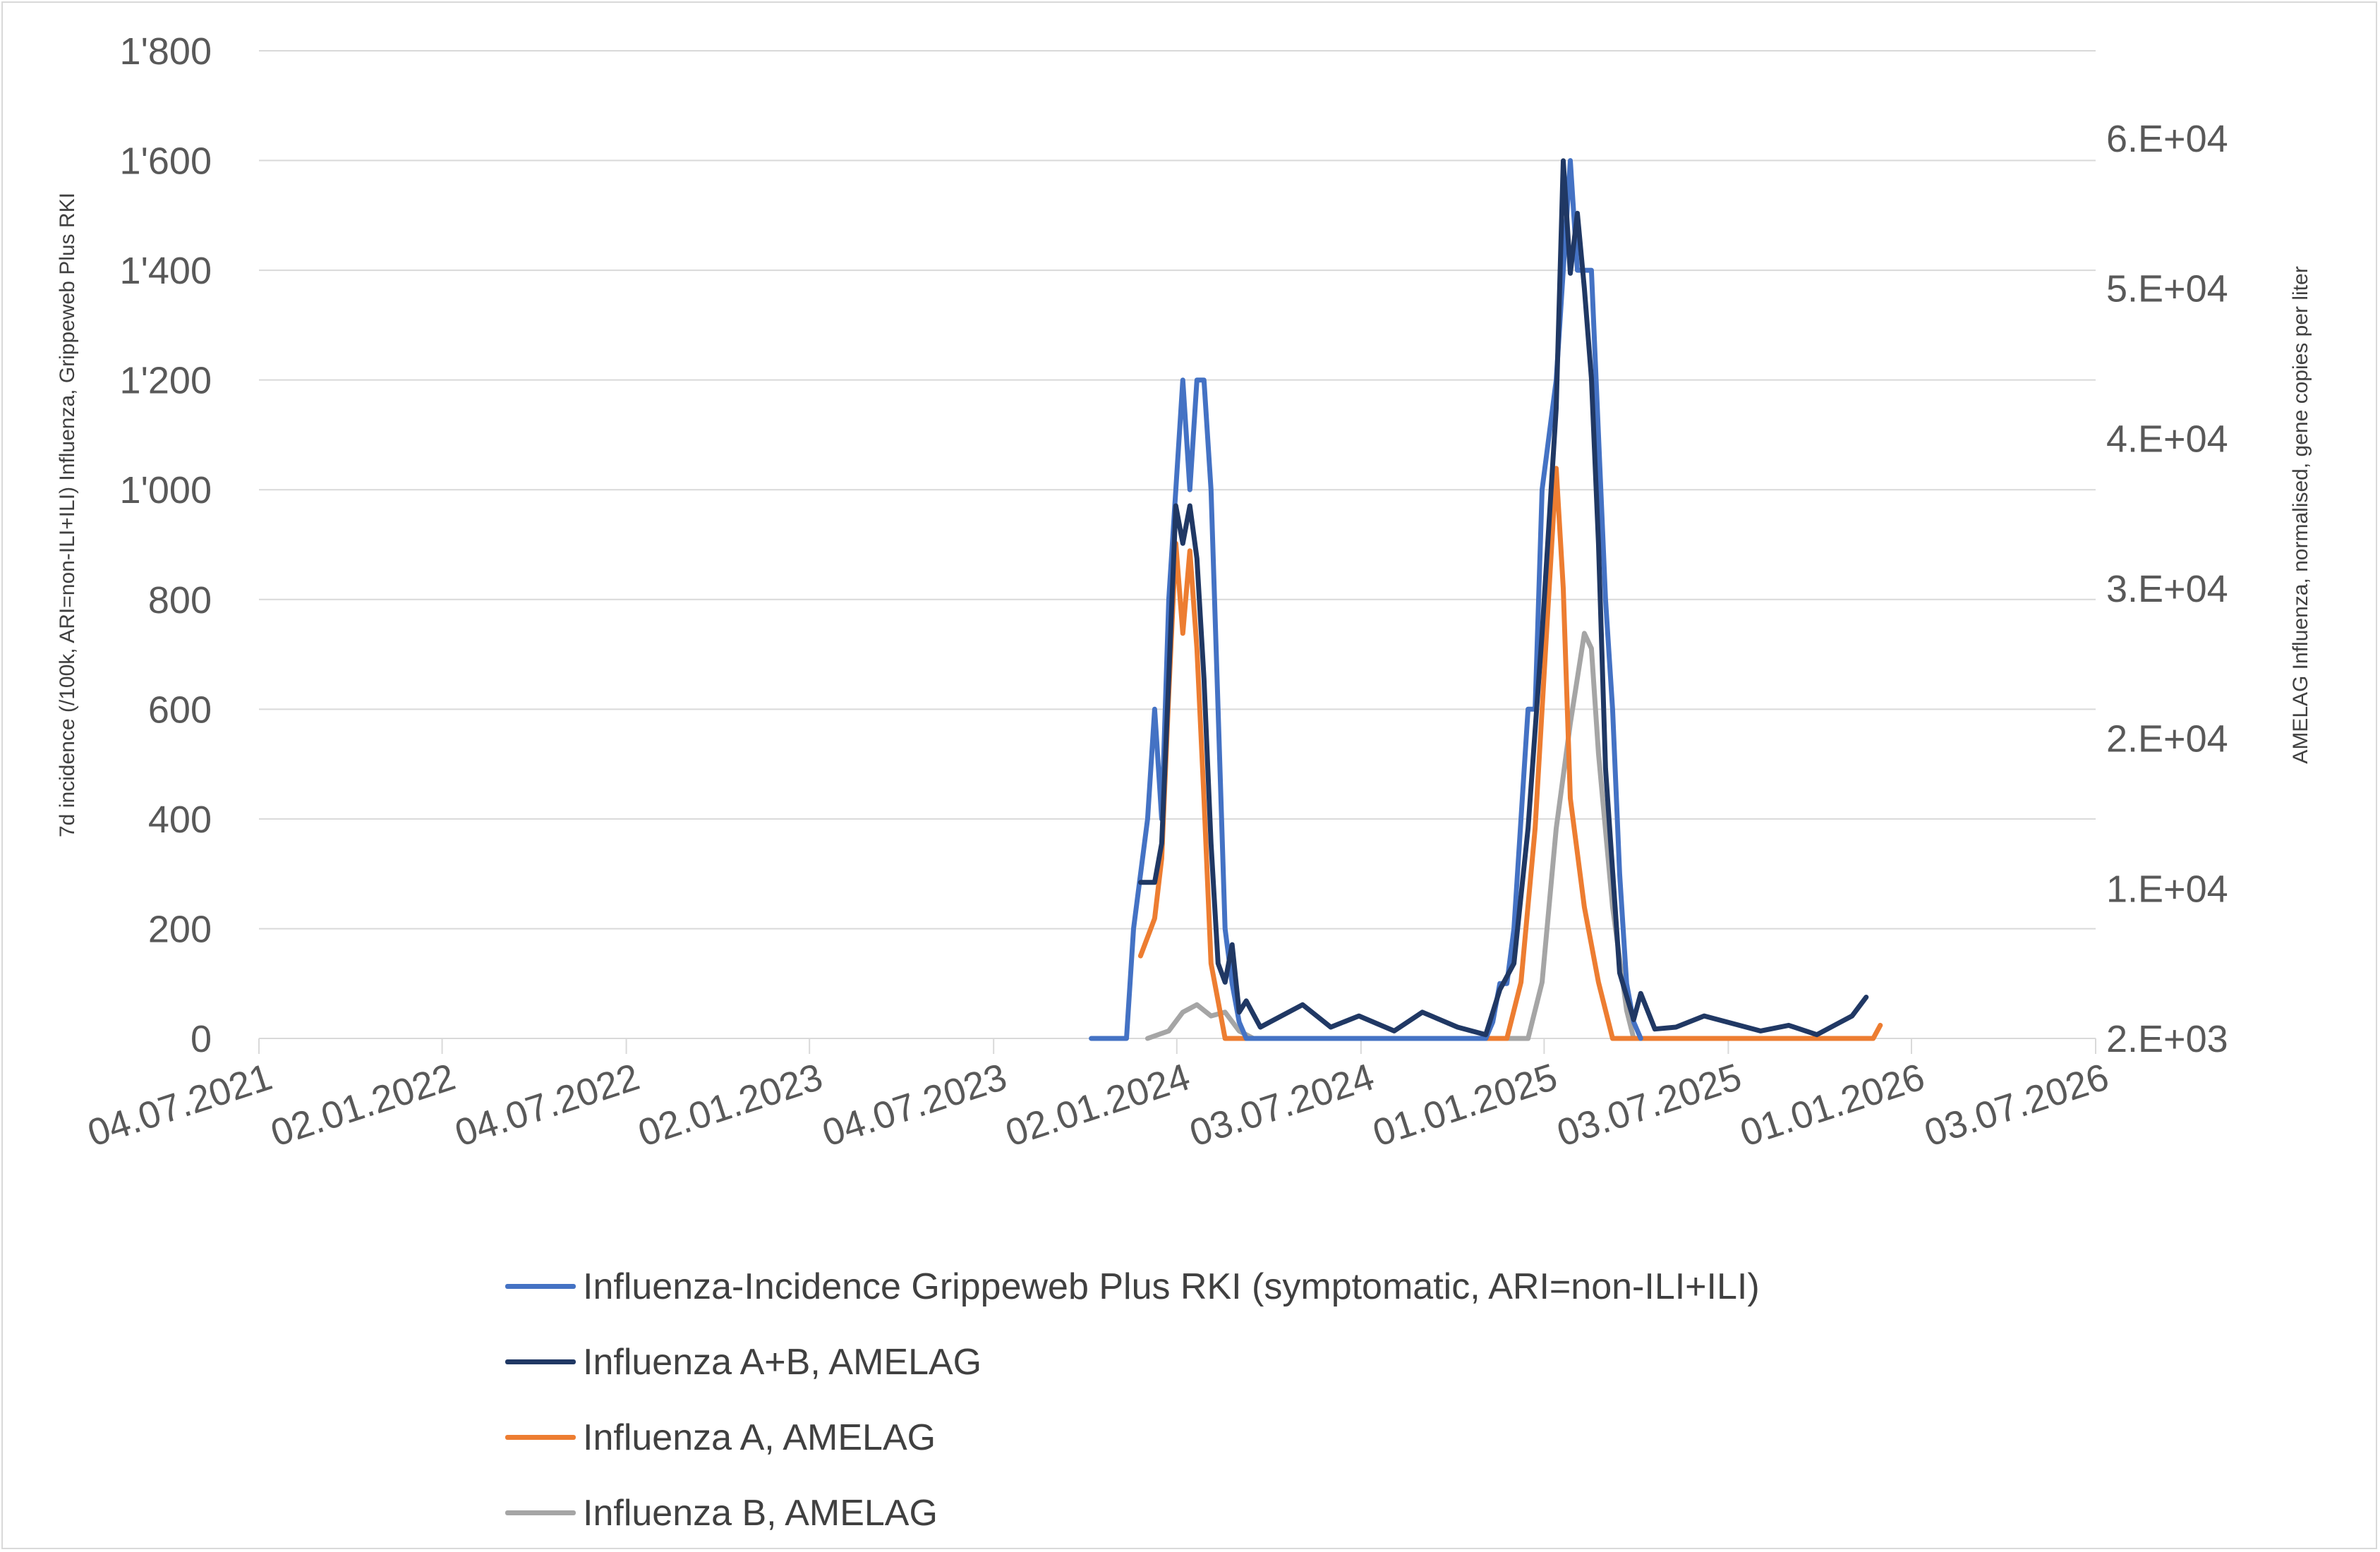  What do you see at coordinates (180, 600) in the screenshot?
I see `left-tick-label: 800` at bounding box center [180, 600].